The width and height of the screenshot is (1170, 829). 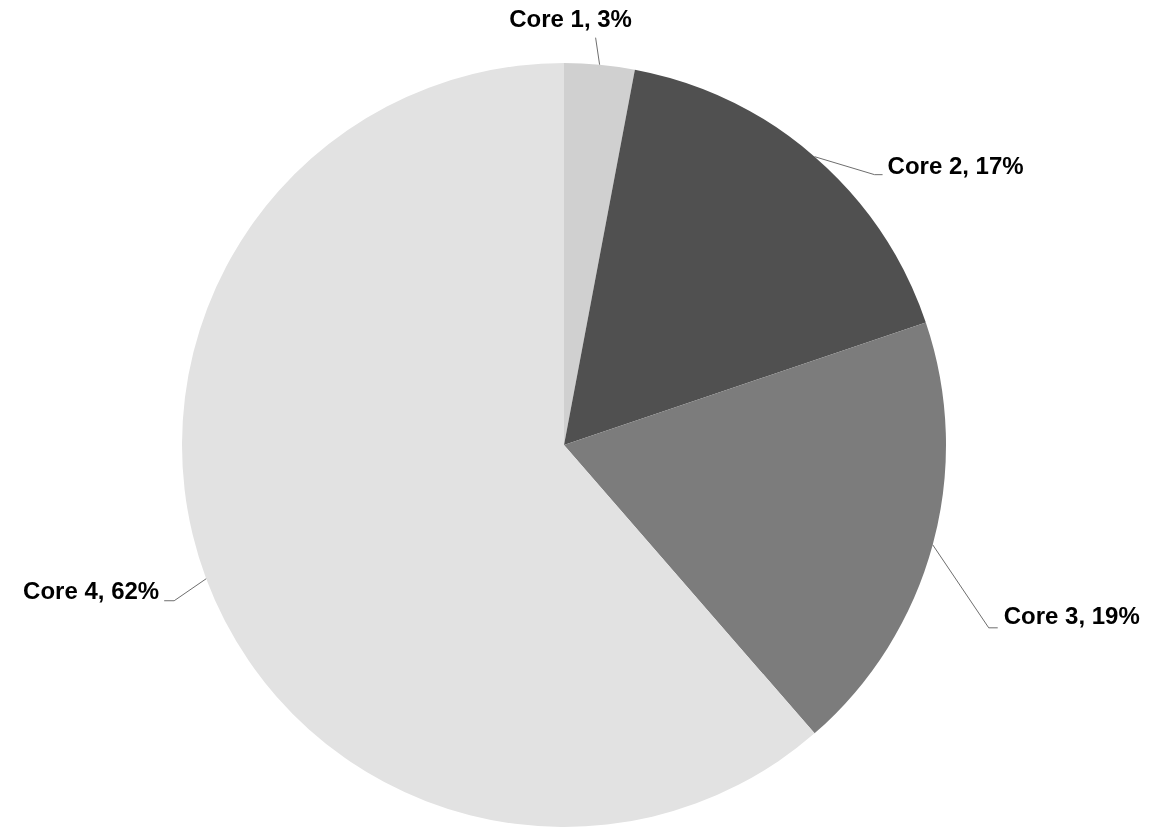 What do you see at coordinates (91, 591) in the screenshot?
I see `slice-label: Core 4, 62%` at bounding box center [91, 591].